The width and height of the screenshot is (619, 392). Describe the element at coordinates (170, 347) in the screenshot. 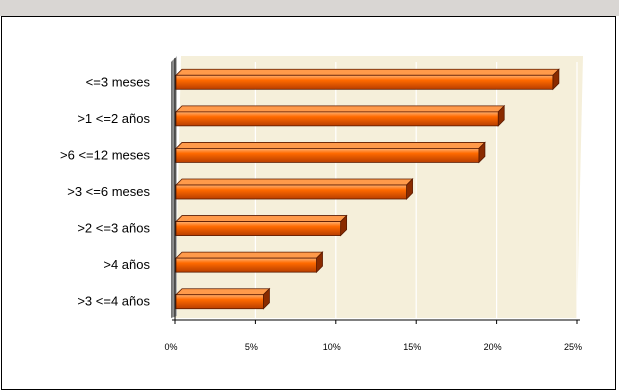

I see `x-tick-label: 0%` at that location.